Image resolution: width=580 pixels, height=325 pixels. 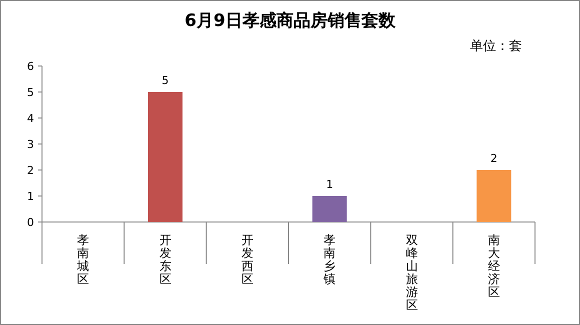 What do you see at coordinates (165, 80) in the screenshot?
I see `data-label: 5` at bounding box center [165, 80].